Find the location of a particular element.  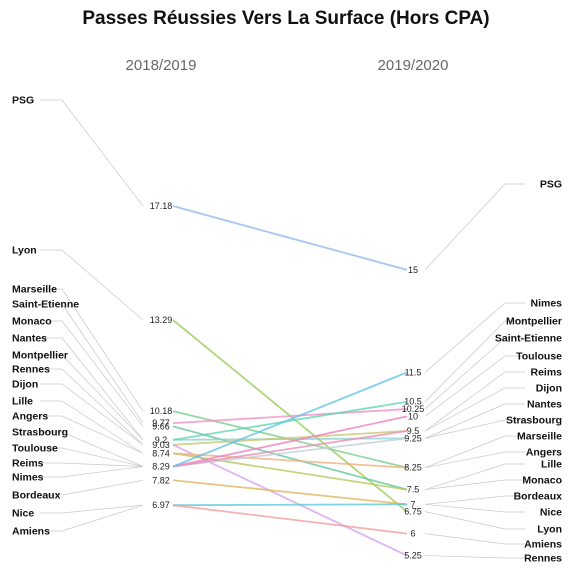

team-label-left-lille: Lille is located at coordinates (22, 402).